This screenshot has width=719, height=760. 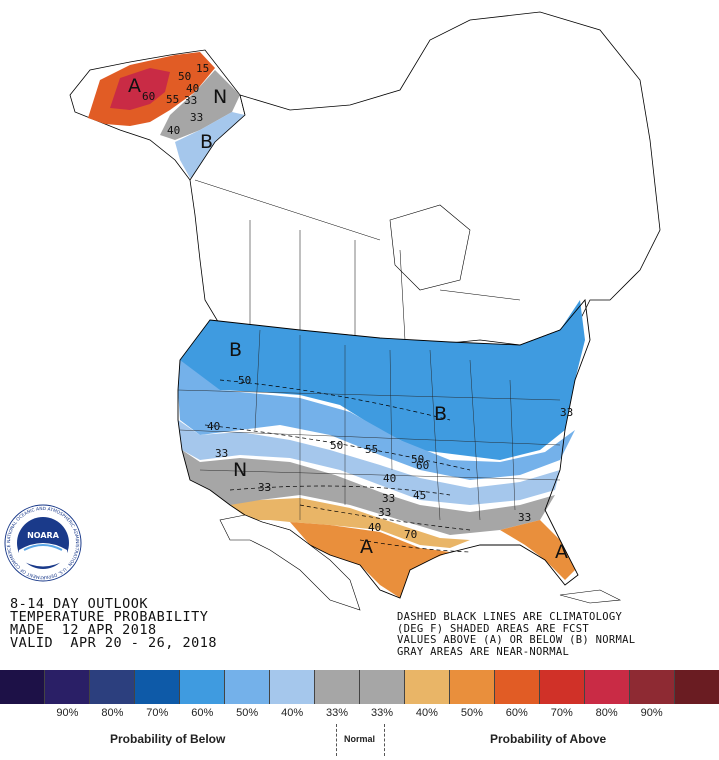 I want to click on probability-legend, so click(x=359, y=687).